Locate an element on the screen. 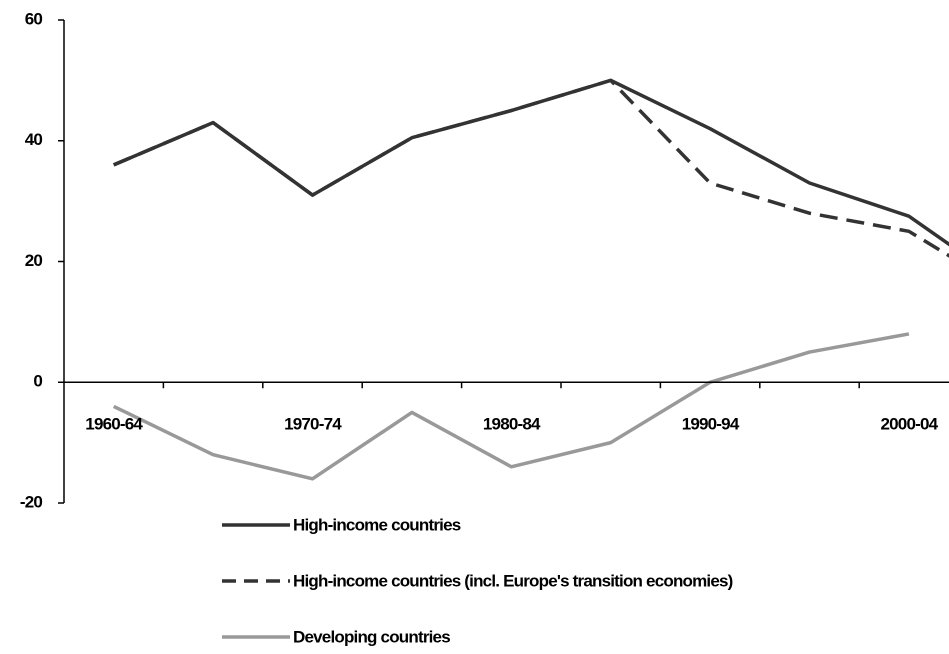 This screenshot has width=949, height=654. y-tick-label: 20 is located at coordinates (34, 260).